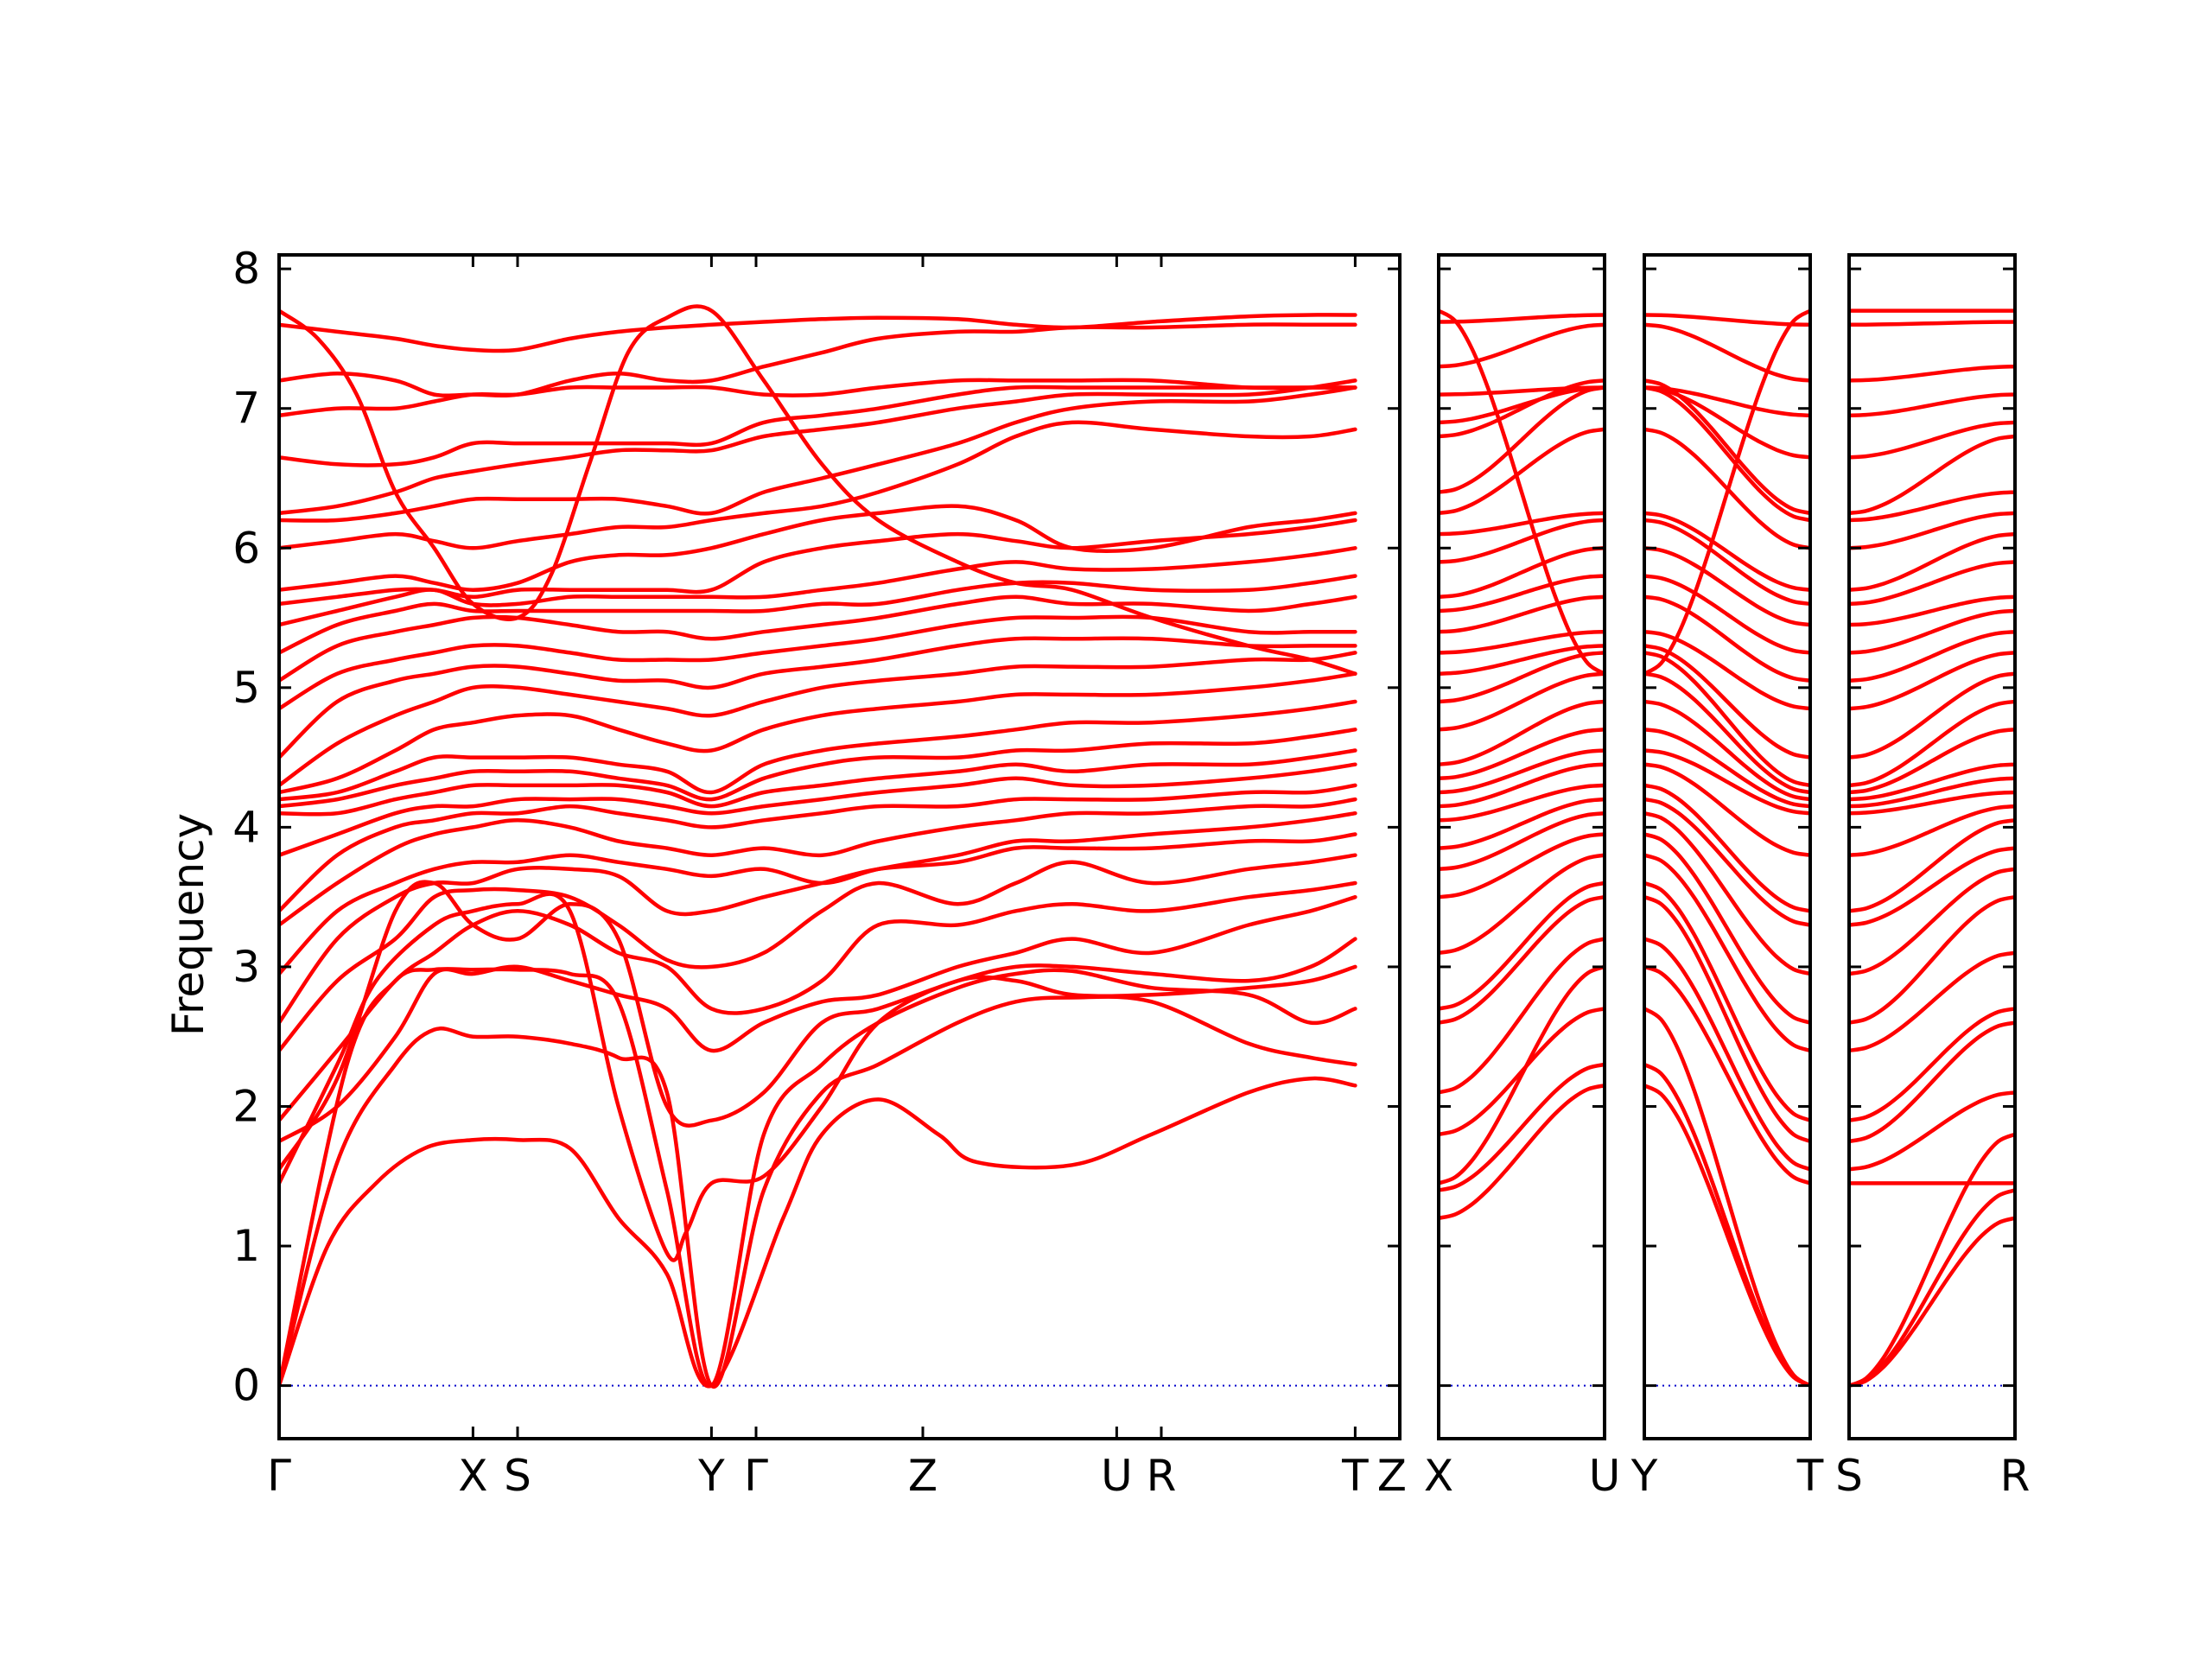 Image resolution: width=2212 pixels, height=1659 pixels. What do you see at coordinates (246, 409) in the screenshot?
I see `y-tick-label: 7` at bounding box center [246, 409].